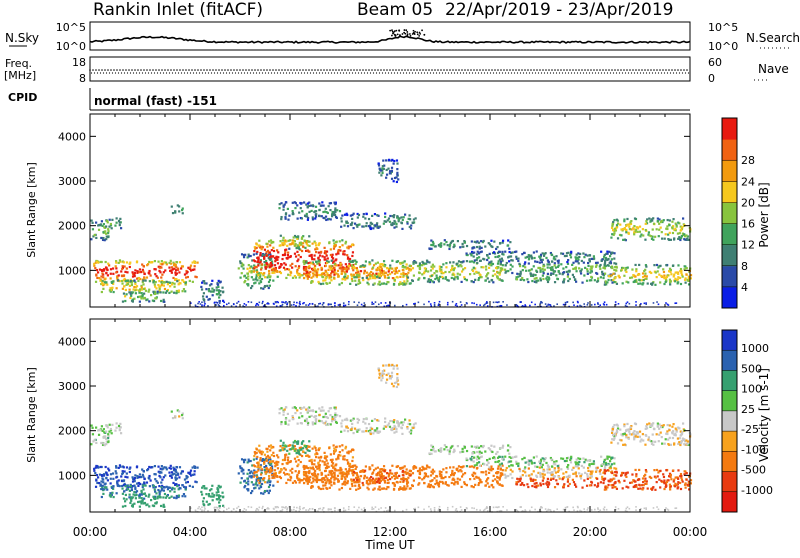  I want to click on freq-panel, so click(390, 69).